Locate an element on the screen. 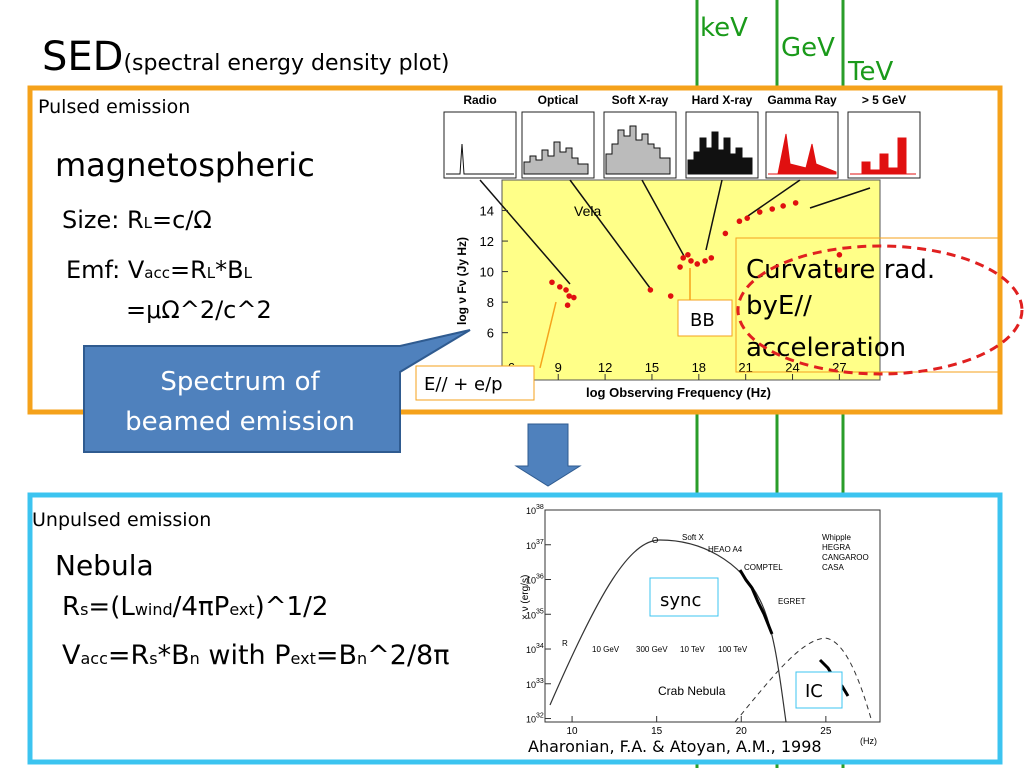 The width and height of the screenshot is (1024, 768). vacc-line: Vacc=Rs*Bn with Pext=Bn^2/8π is located at coordinates (255, 655).